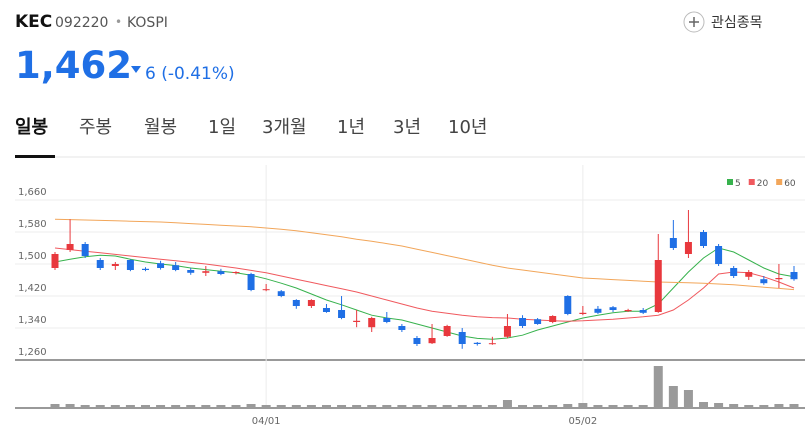 The width and height of the screenshot is (810, 431). What do you see at coordinates (136, 69) in the screenshot?
I see `down-arrow` at bounding box center [136, 69].